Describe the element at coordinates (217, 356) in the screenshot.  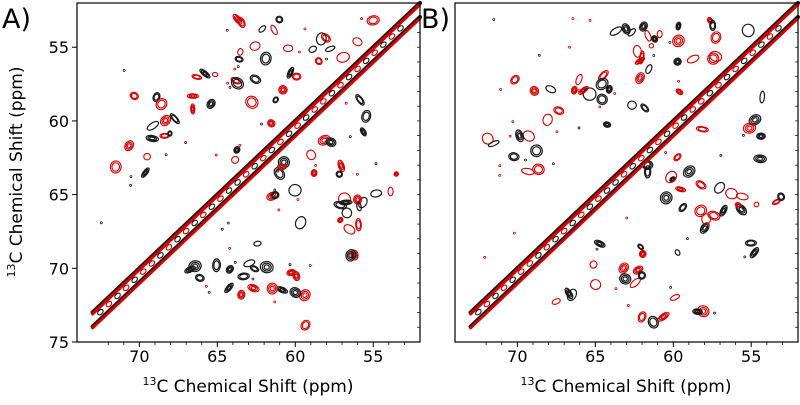
I see `x-tick-label: 65` at that location.